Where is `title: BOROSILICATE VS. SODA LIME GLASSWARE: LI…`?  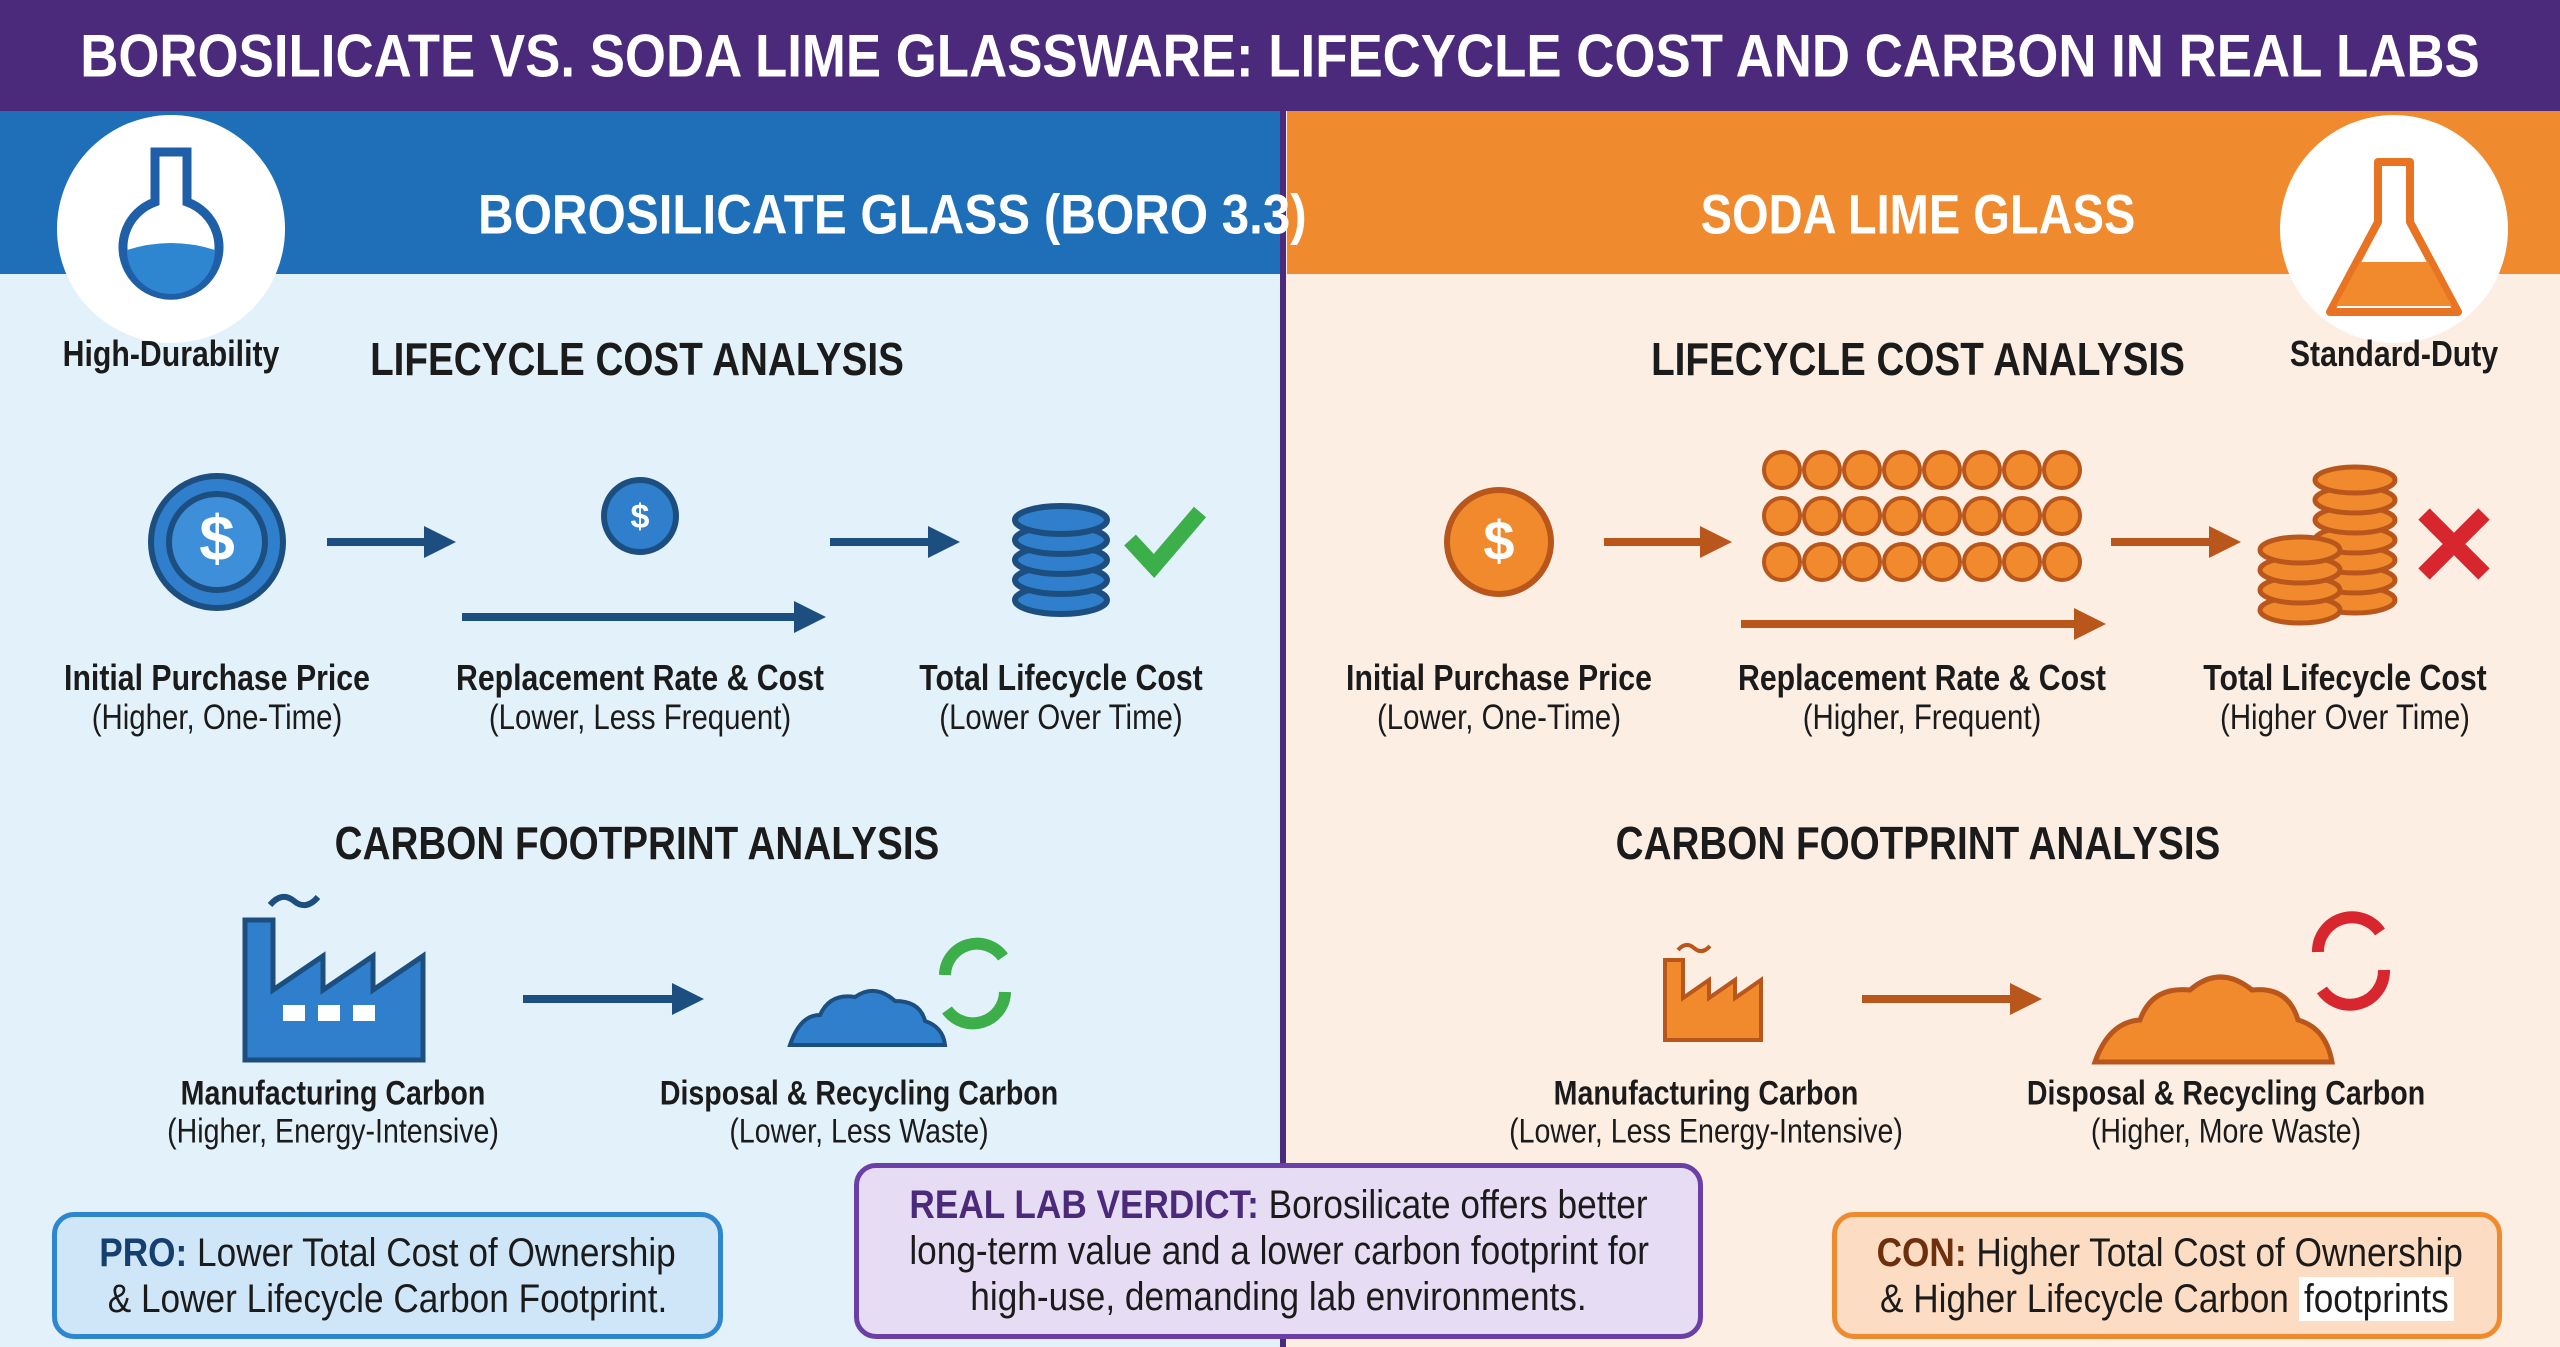
title: BOROSILICATE VS. SODA LIME GLASSWARE: LI… is located at coordinates (1280, 56).